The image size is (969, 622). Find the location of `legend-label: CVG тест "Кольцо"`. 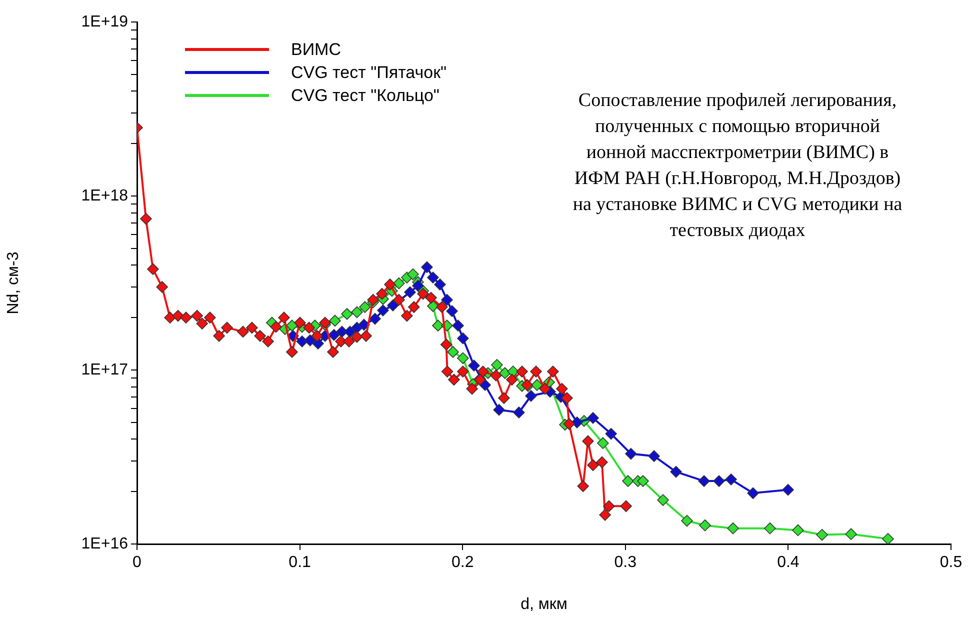

legend-label: CVG тест "Кольцо" is located at coordinates (365, 96).